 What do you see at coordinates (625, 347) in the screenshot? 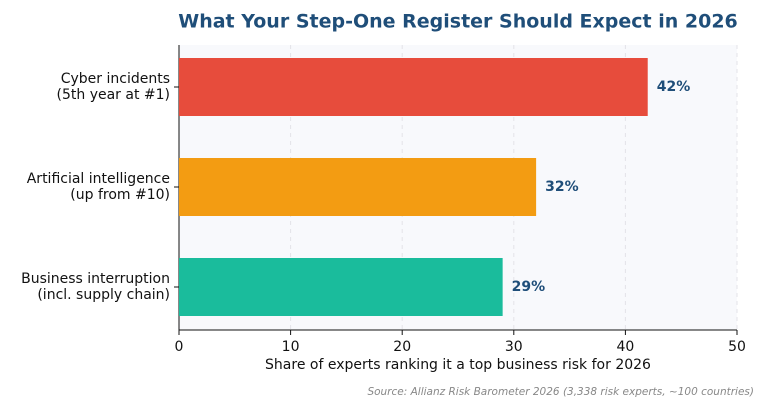
I see `x-tick-label: 40` at bounding box center [625, 347].